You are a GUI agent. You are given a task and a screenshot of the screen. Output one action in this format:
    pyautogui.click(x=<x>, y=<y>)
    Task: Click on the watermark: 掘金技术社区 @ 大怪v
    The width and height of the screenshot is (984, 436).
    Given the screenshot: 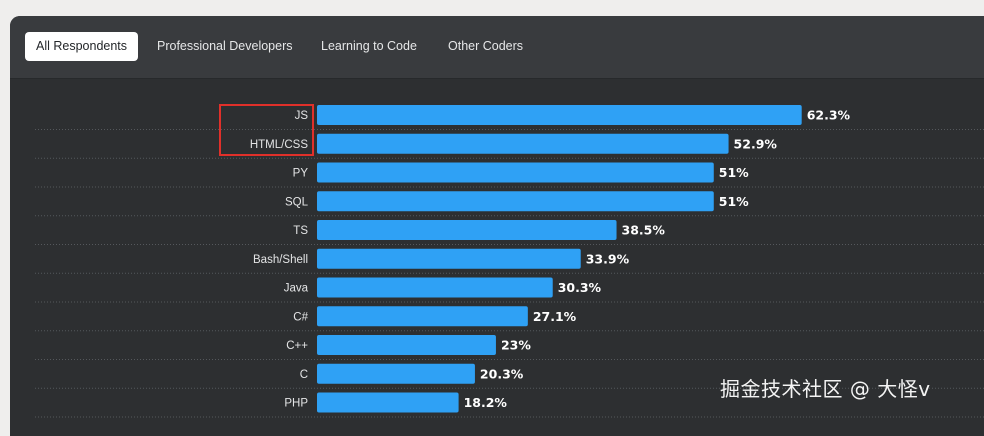 What is the action you would take?
    pyautogui.click(x=825, y=389)
    